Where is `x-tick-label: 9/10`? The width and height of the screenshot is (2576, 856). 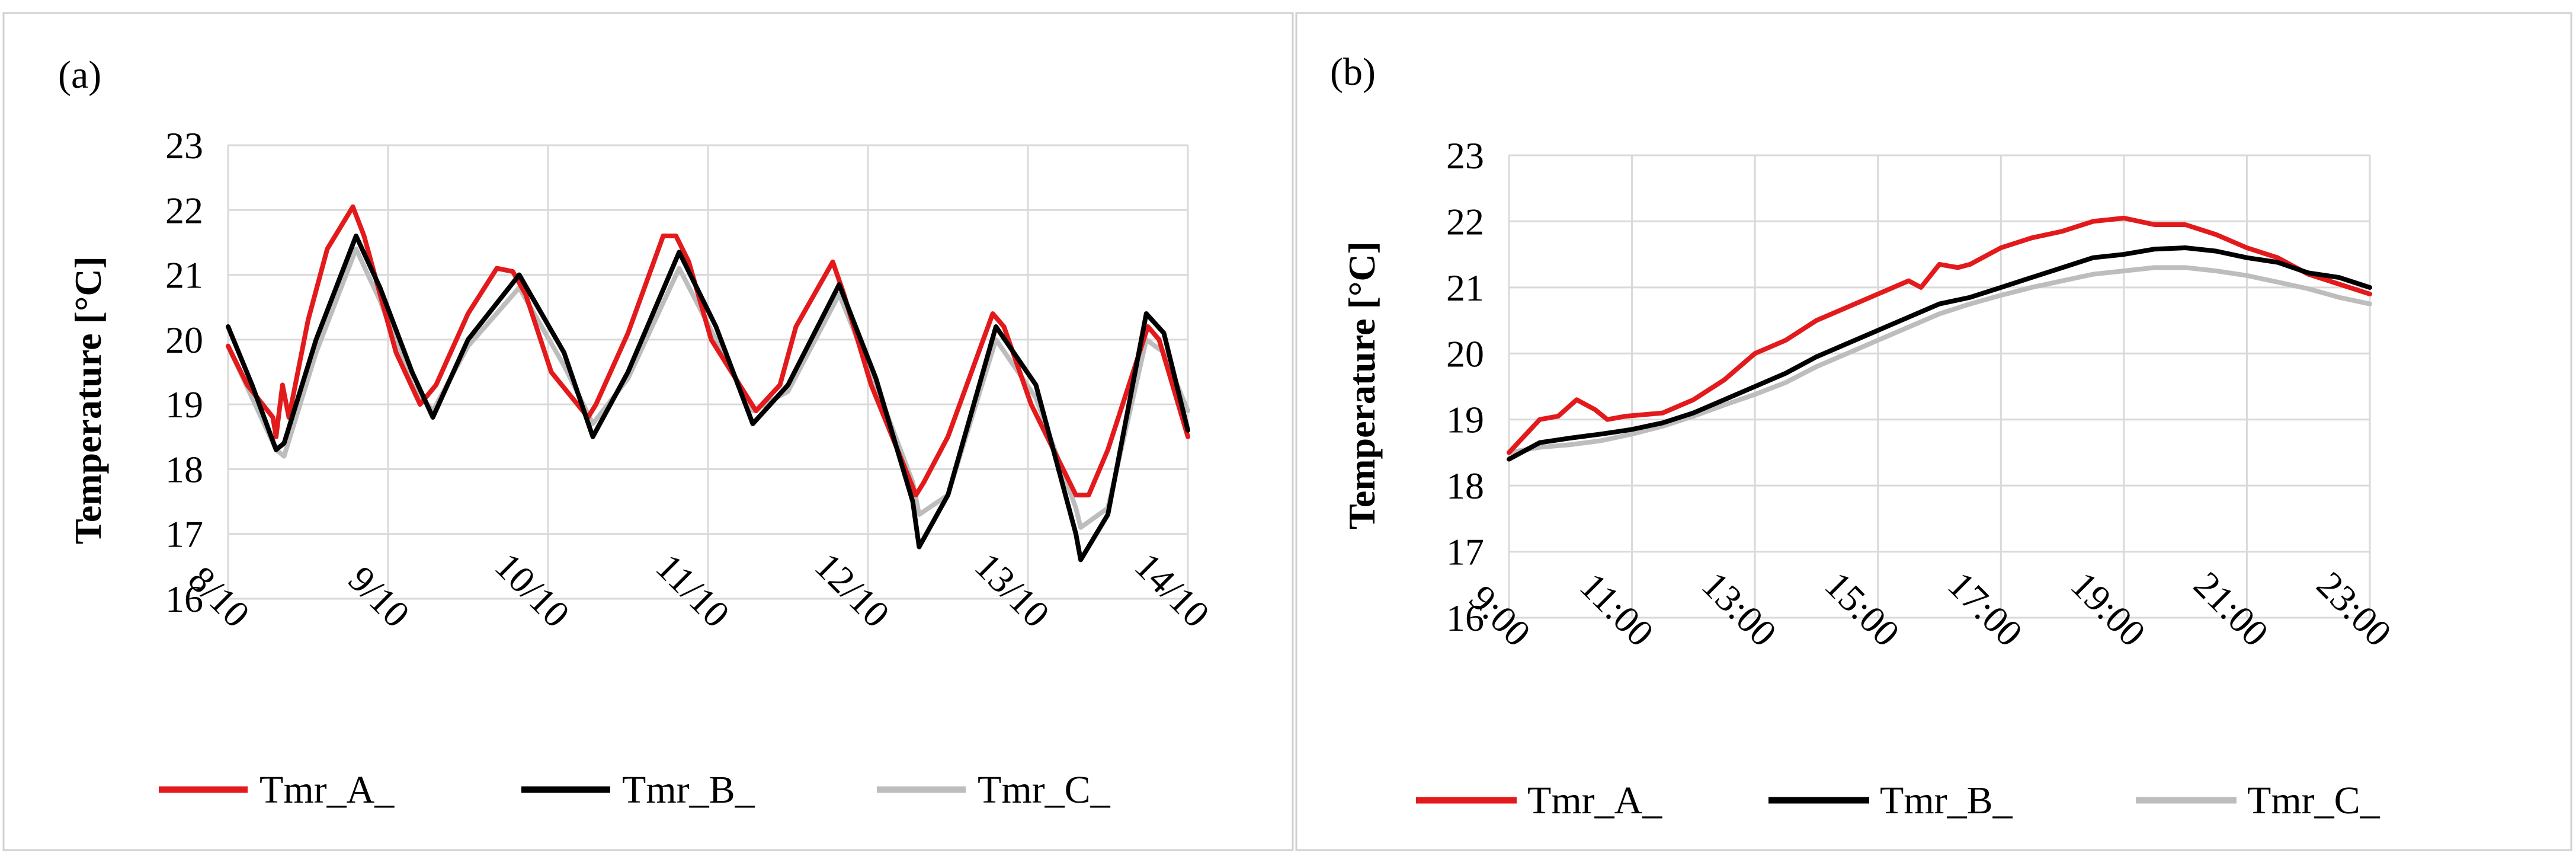
x-tick-label: 9/10 is located at coordinates (379, 596).